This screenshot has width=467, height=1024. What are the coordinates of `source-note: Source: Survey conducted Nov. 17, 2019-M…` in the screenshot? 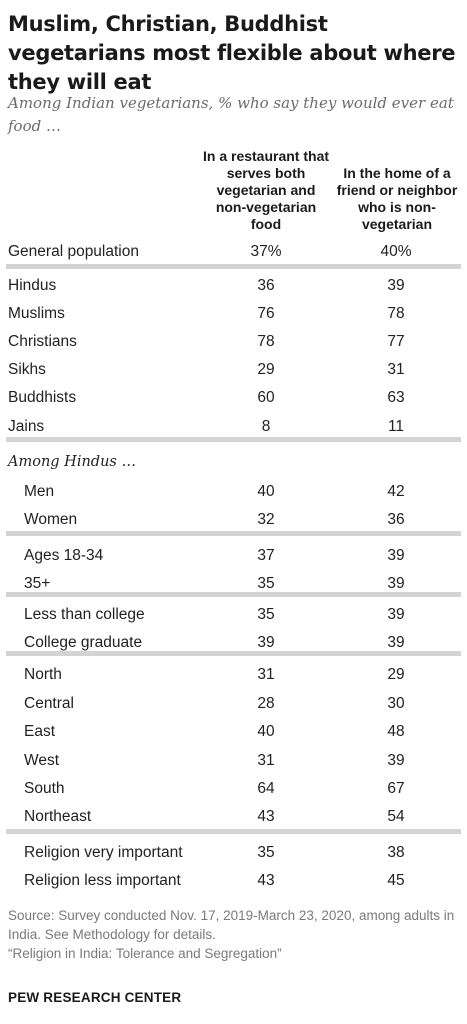 It's located at (234, 934).